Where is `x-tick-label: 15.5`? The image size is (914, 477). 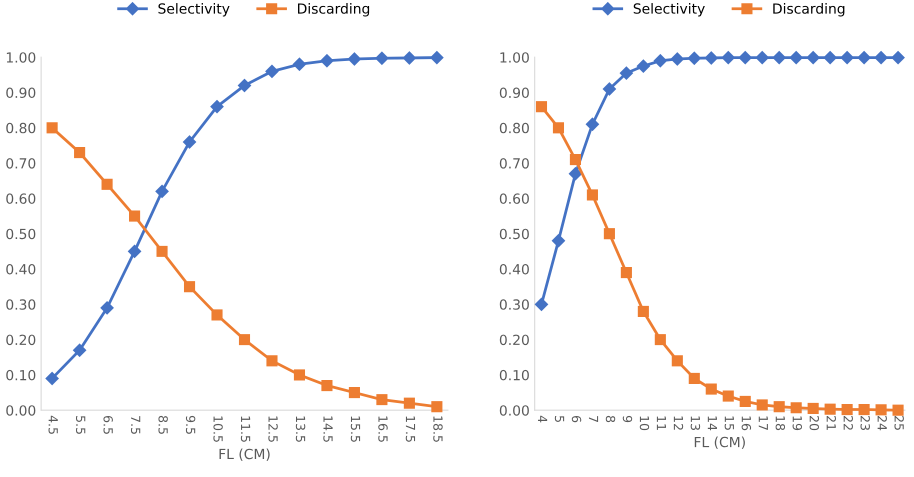
x-tick-label: 15.5 is located at coordinates (355, 429).